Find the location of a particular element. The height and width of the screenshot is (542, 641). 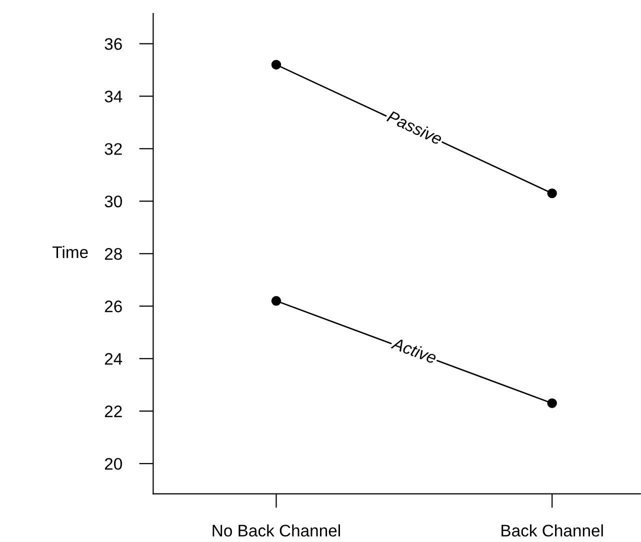

y-tick-label: 22 is located at coordinates (113, 412).